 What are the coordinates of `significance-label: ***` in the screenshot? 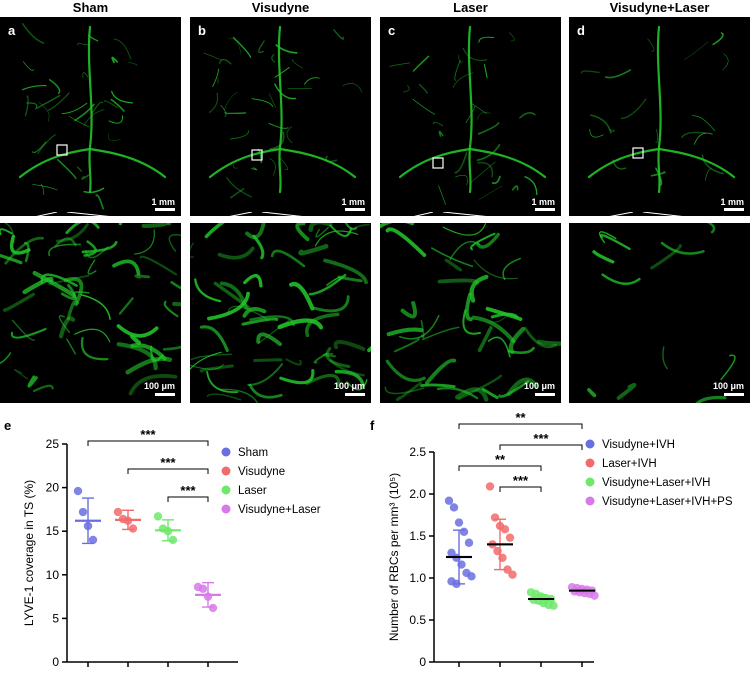 It's located at (188, 490).